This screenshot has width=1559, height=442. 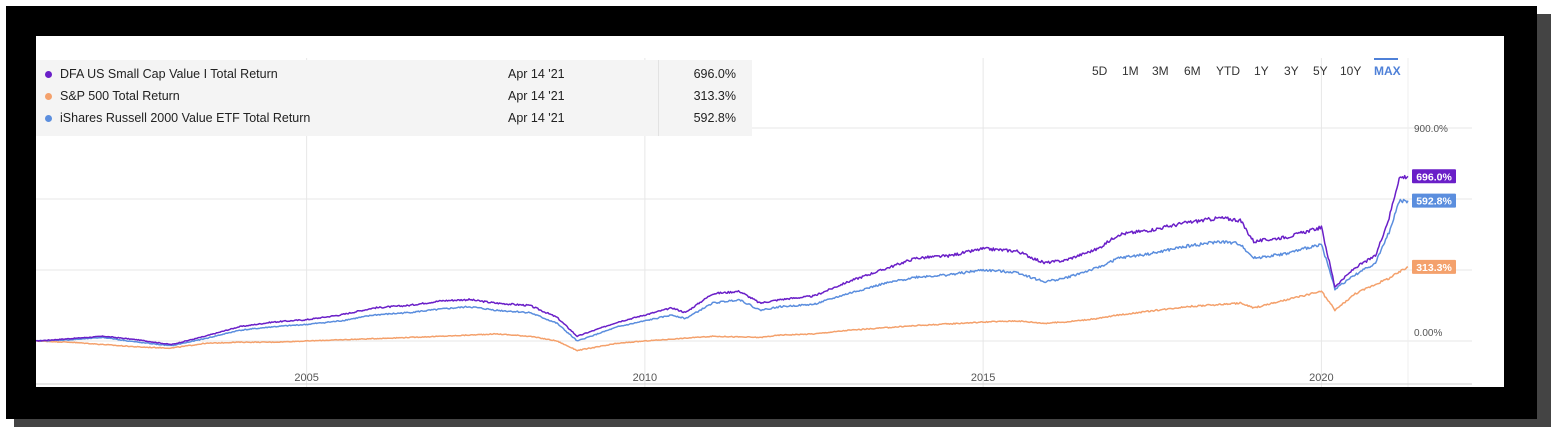 What do you see at coordinates (48, 118) in the screenshot?
I see `legend-dot-iwn` at bounding box center [48, 118].